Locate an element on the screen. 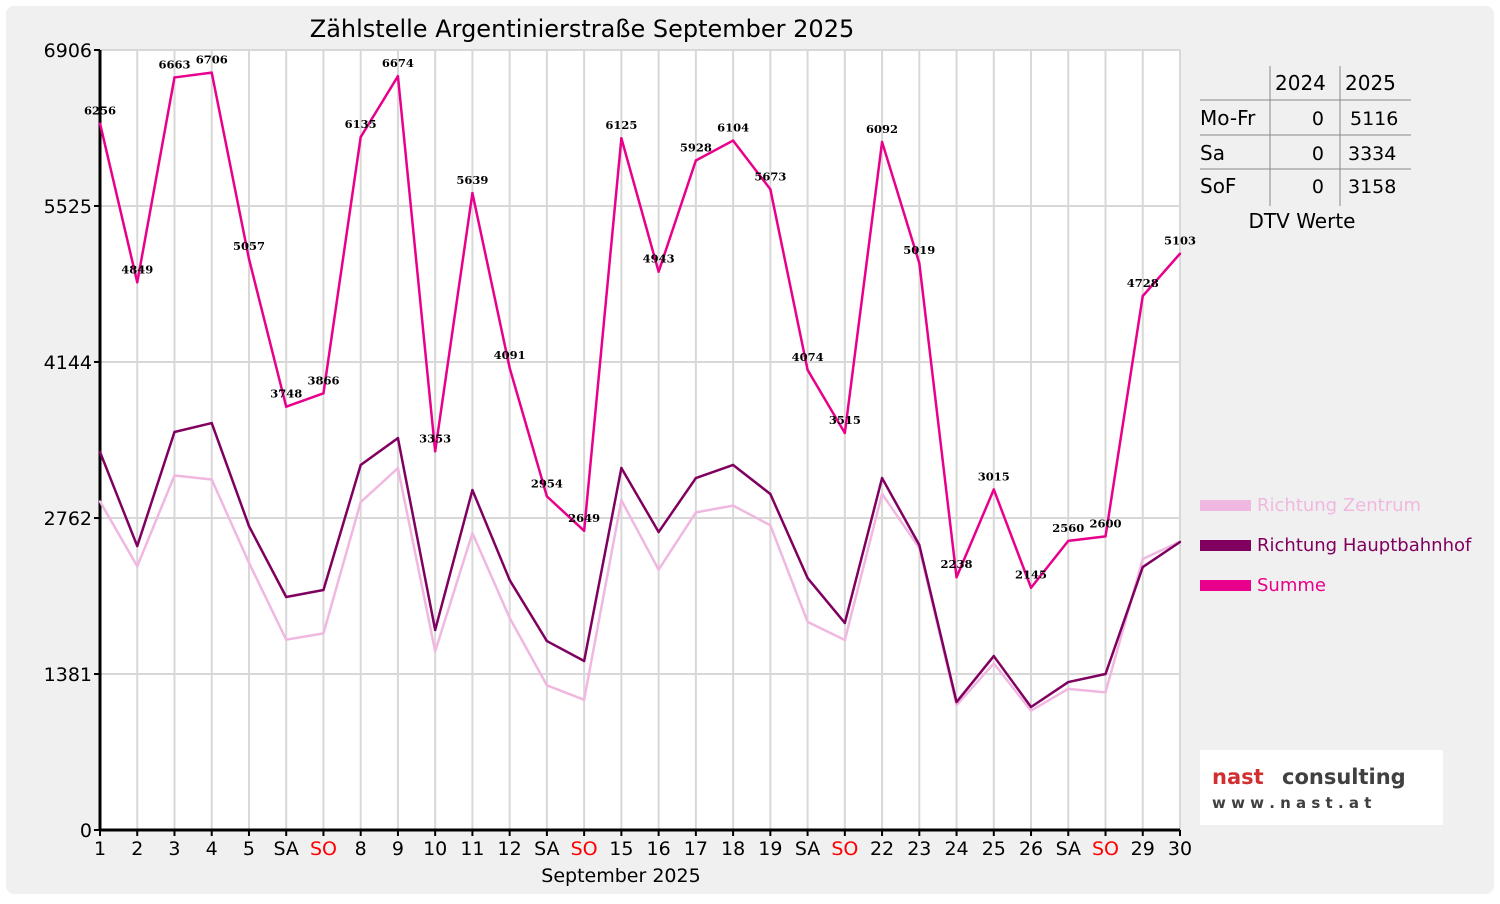 The height and width of the screenshot is (904, 1500). x-tick-label: 12 is located at coordinates (510, 849).